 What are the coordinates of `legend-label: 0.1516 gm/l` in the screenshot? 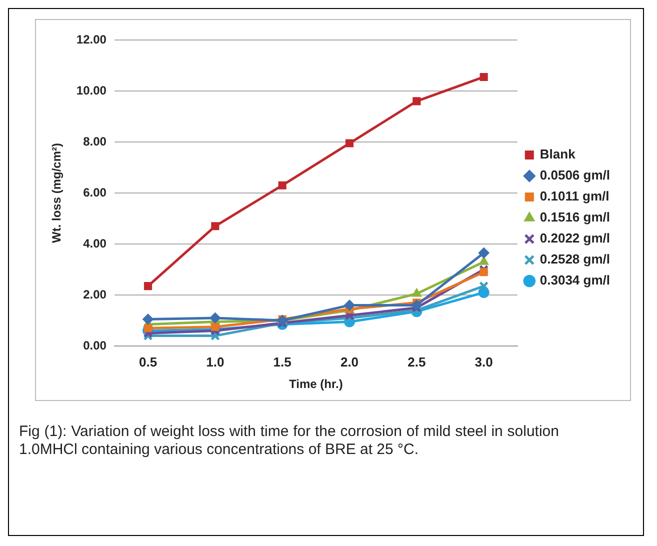 It's located at (575, 217).